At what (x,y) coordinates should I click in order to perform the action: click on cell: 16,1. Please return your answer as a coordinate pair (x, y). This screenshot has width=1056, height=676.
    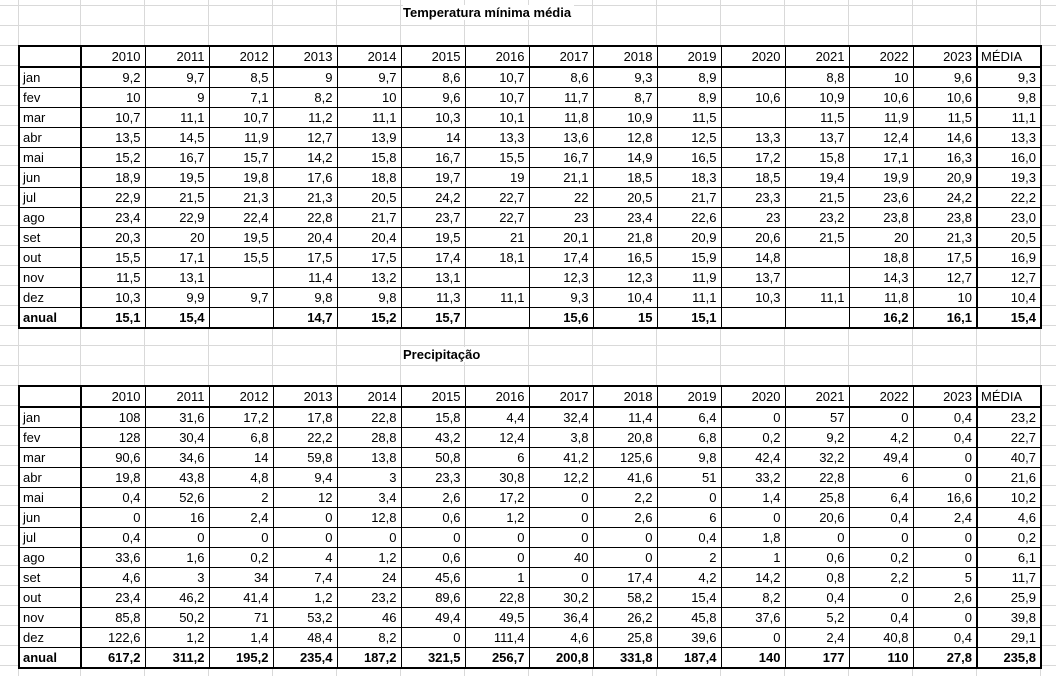
    Looking at the image, I should click on (945, 318).